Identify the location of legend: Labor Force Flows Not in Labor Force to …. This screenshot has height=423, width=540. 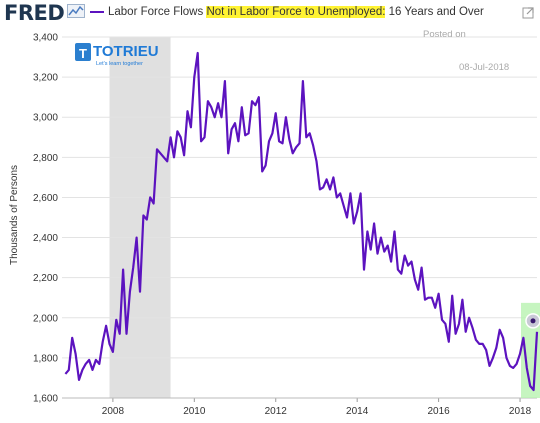
(287, 12).